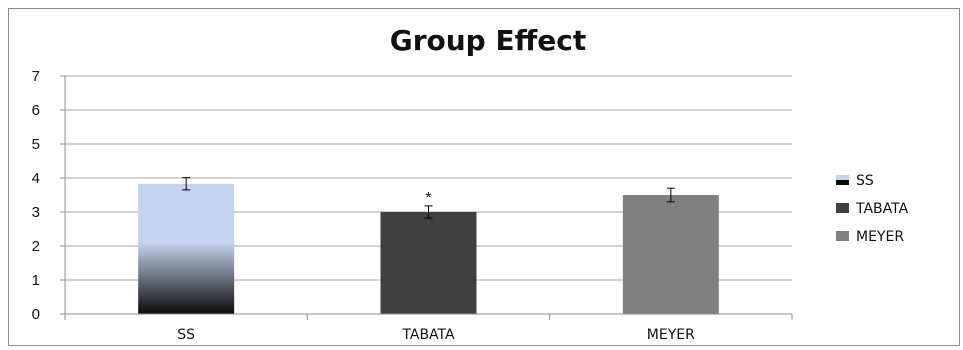  I want to click on y-tick-label: 3, so click(36, 212).